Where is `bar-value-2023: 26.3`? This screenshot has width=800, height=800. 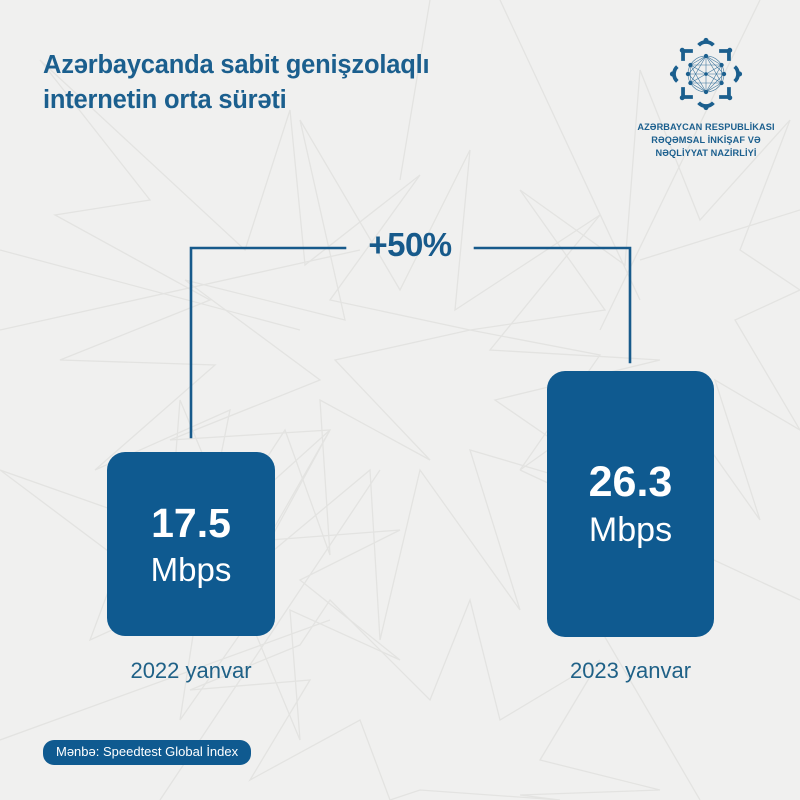 bar-value-2023: 26.3 is located at coordinates (630, 482).